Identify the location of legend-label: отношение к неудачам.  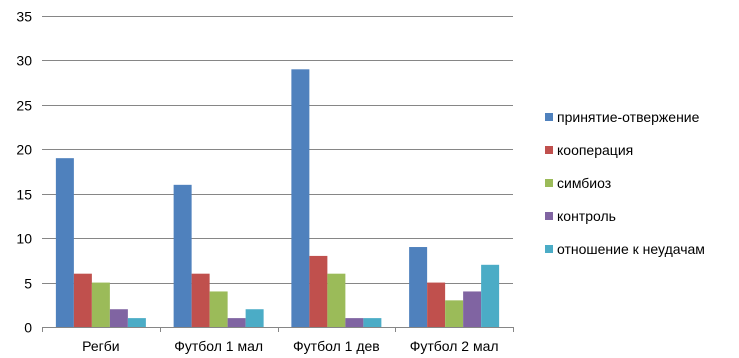
(631, 249).